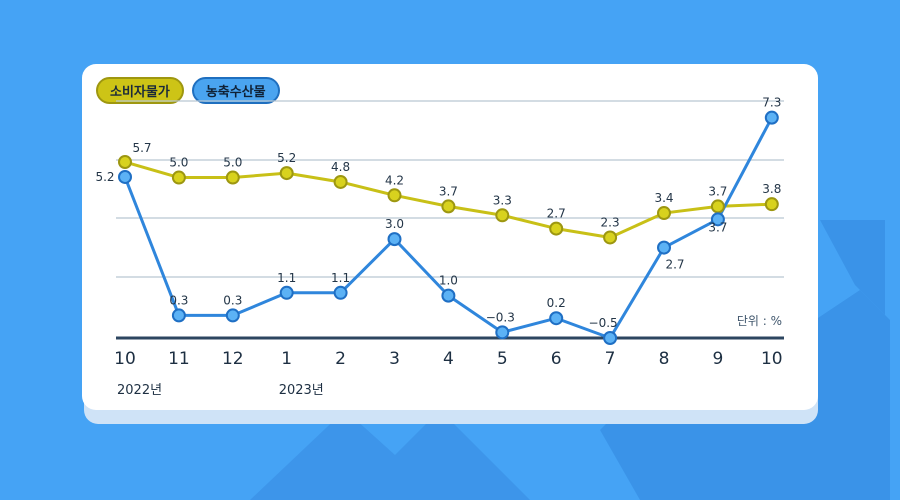 The height and width of the screenshot is (500, 900). Describe the element at coordinates (233, 359) in the screenshot. I see `x-tick-label: 12` at that location.